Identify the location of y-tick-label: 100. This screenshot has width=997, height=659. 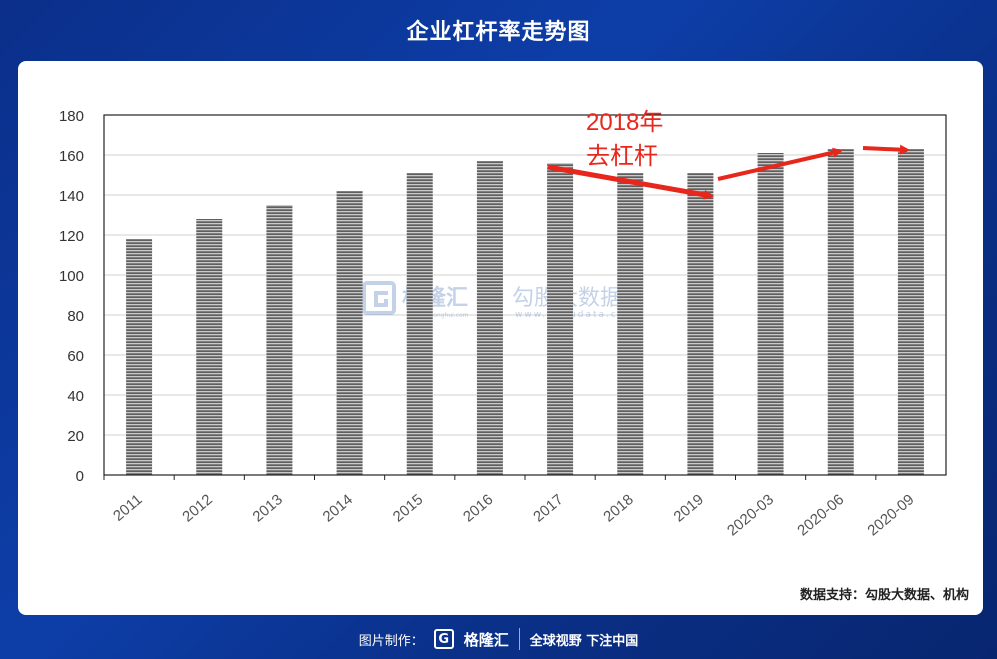
(71, 276).